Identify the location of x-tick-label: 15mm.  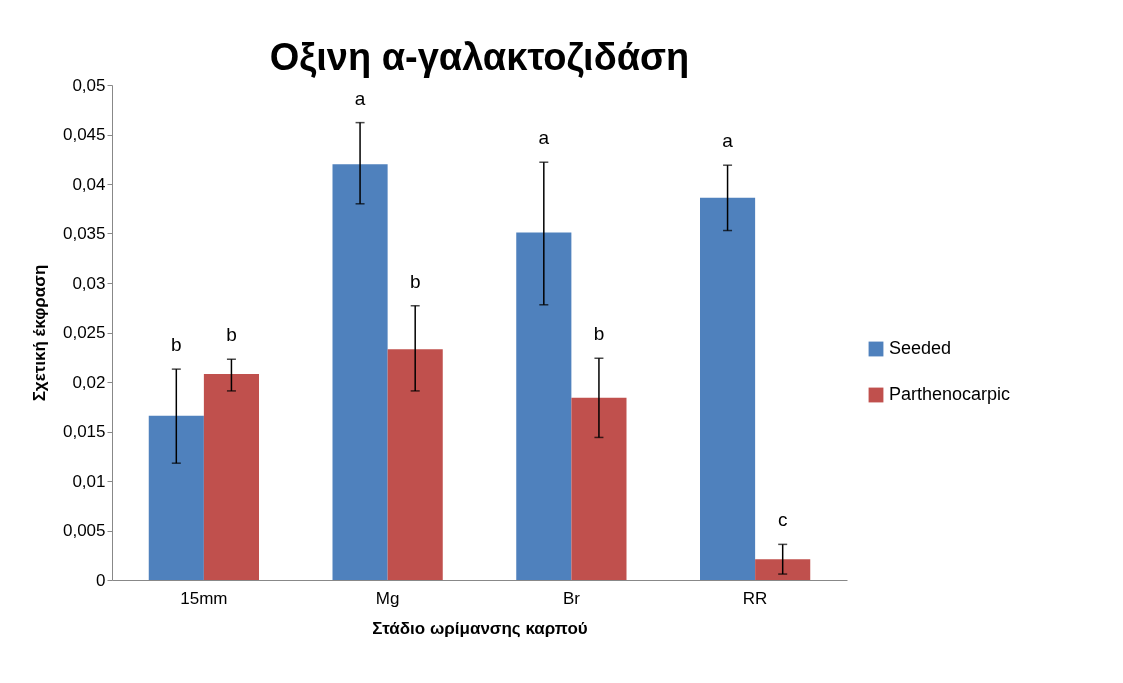
(204, 598).